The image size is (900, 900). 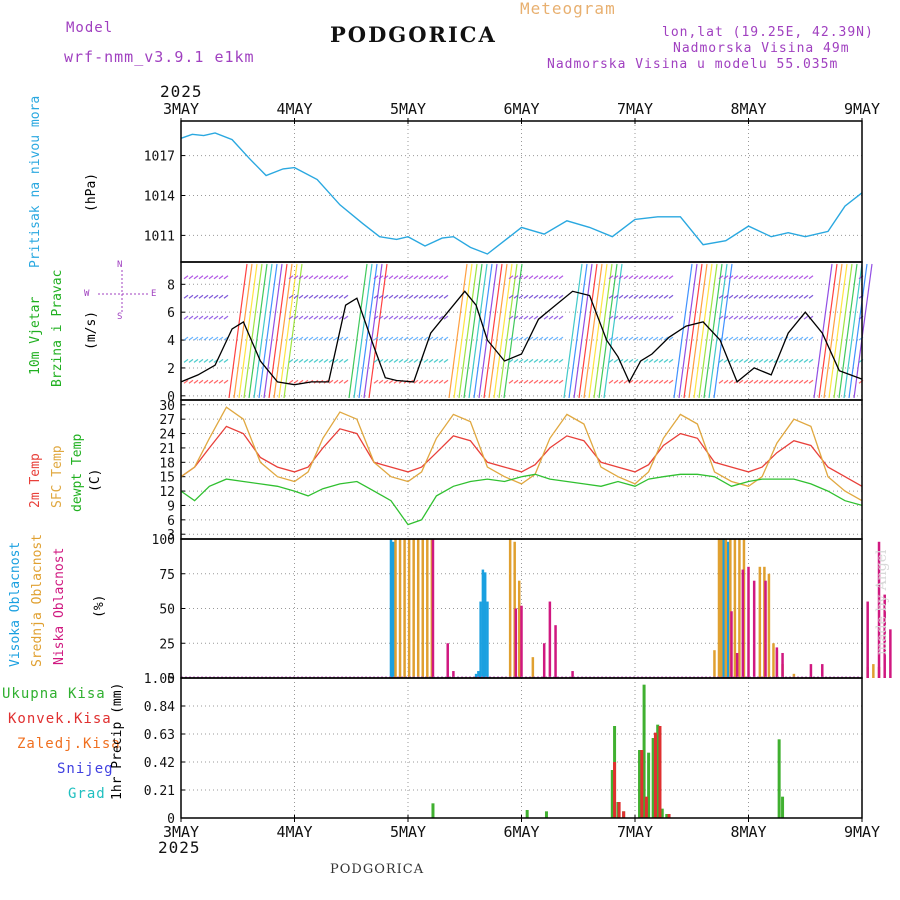 What do you see at coordinates (167, 463) in the screenshot?
I see `y-tick-label: 18` at bounding box center [167, 463].